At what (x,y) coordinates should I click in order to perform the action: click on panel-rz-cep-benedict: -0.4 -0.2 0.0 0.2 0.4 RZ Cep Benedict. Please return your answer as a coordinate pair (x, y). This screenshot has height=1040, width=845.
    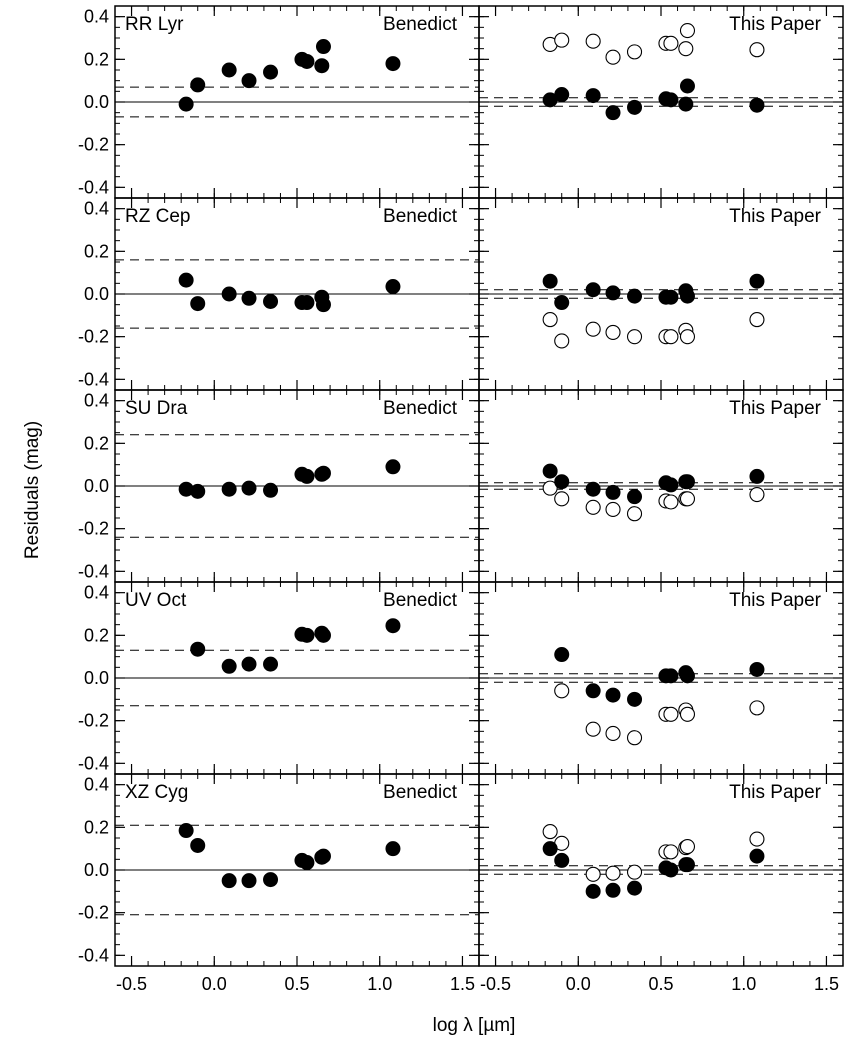
    Looking at the image, I should click on (278, 294).